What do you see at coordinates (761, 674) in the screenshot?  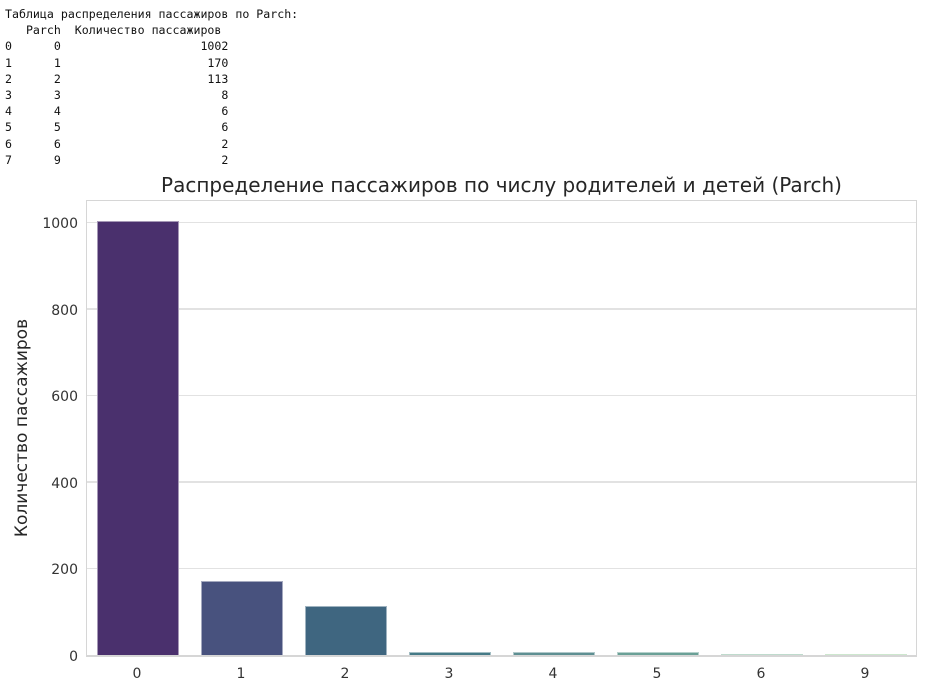 I see `x-tick-label: 6` at bounding box center [761, 674].